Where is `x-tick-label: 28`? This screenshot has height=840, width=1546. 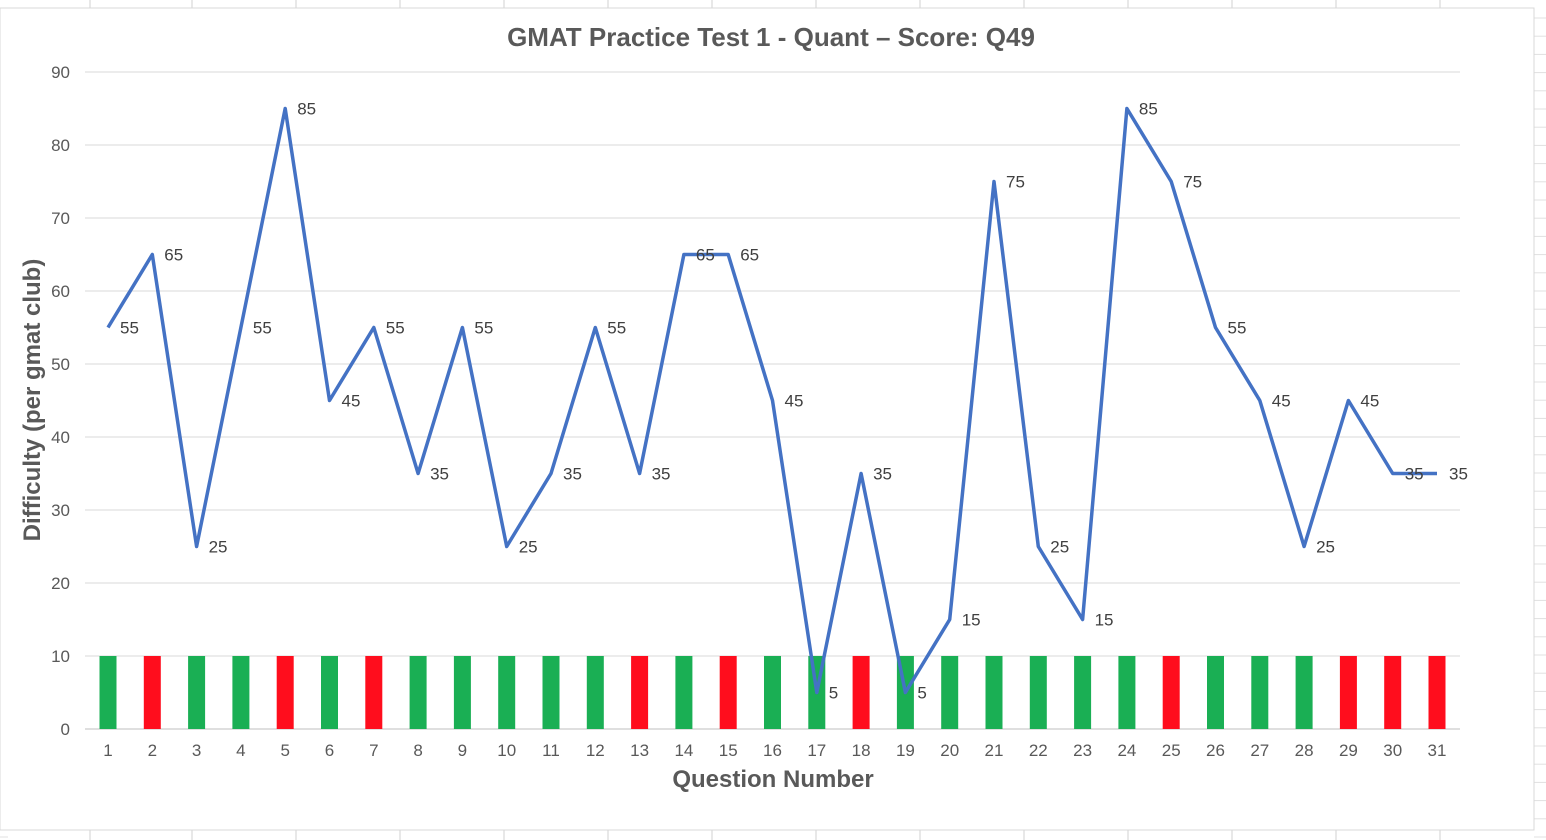
x-tick-label: 28 is located at coordinates (1304, 750).